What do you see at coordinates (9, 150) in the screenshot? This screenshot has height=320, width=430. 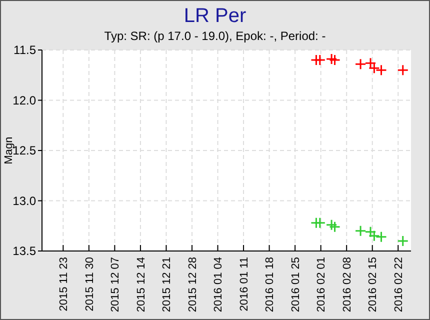 I see `y-axis-title: Magn` at bounding box center [9, 150].